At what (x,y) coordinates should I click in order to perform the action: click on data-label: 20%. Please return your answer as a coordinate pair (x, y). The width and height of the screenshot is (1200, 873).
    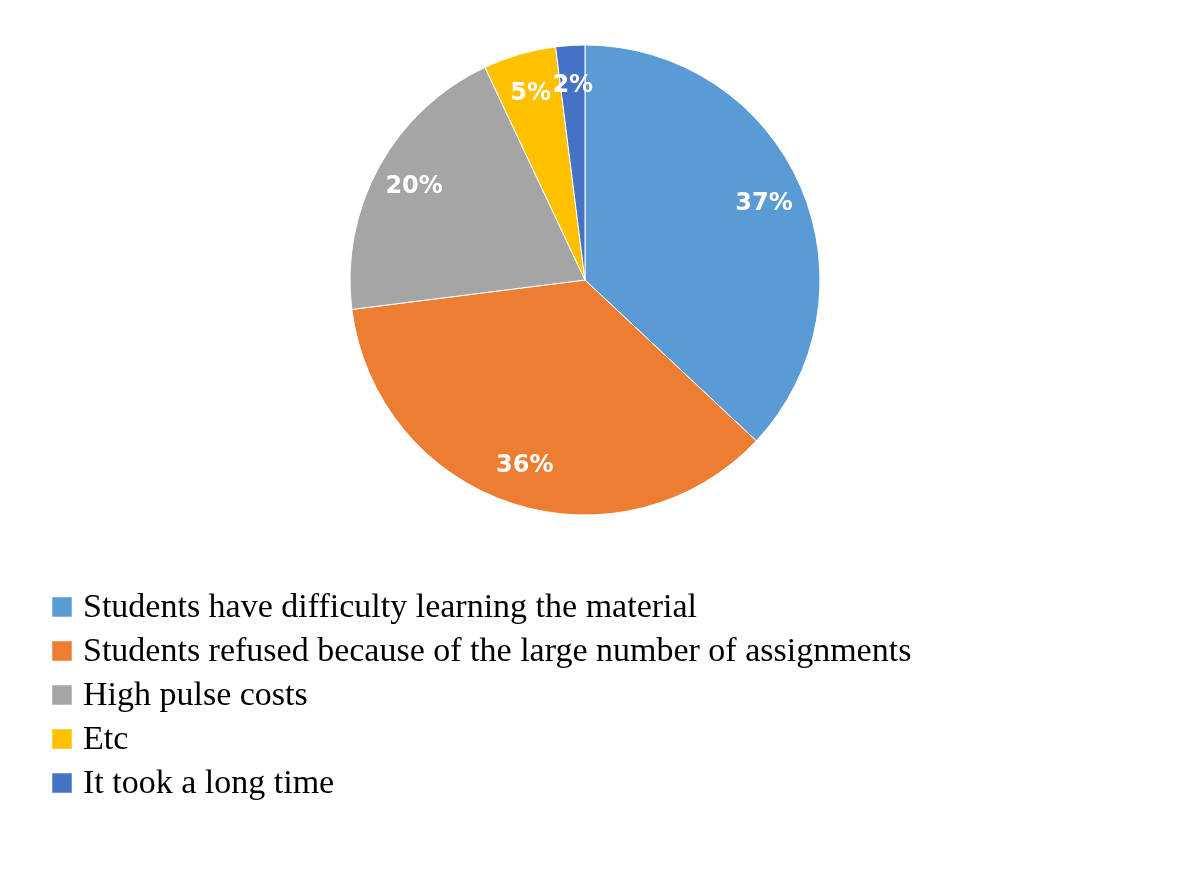
    Looking at the image, I should click on (414, 185).